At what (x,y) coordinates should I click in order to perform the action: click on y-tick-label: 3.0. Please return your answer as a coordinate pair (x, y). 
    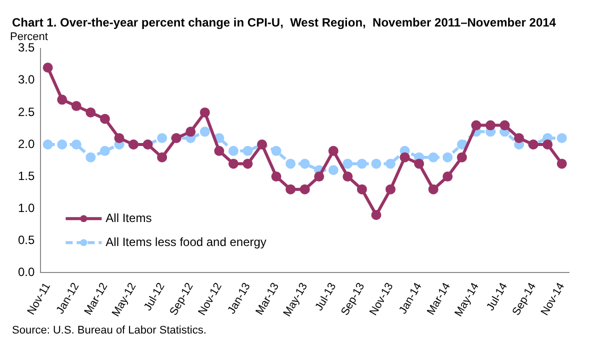
    Looking at the image, I should click on (26, 79).